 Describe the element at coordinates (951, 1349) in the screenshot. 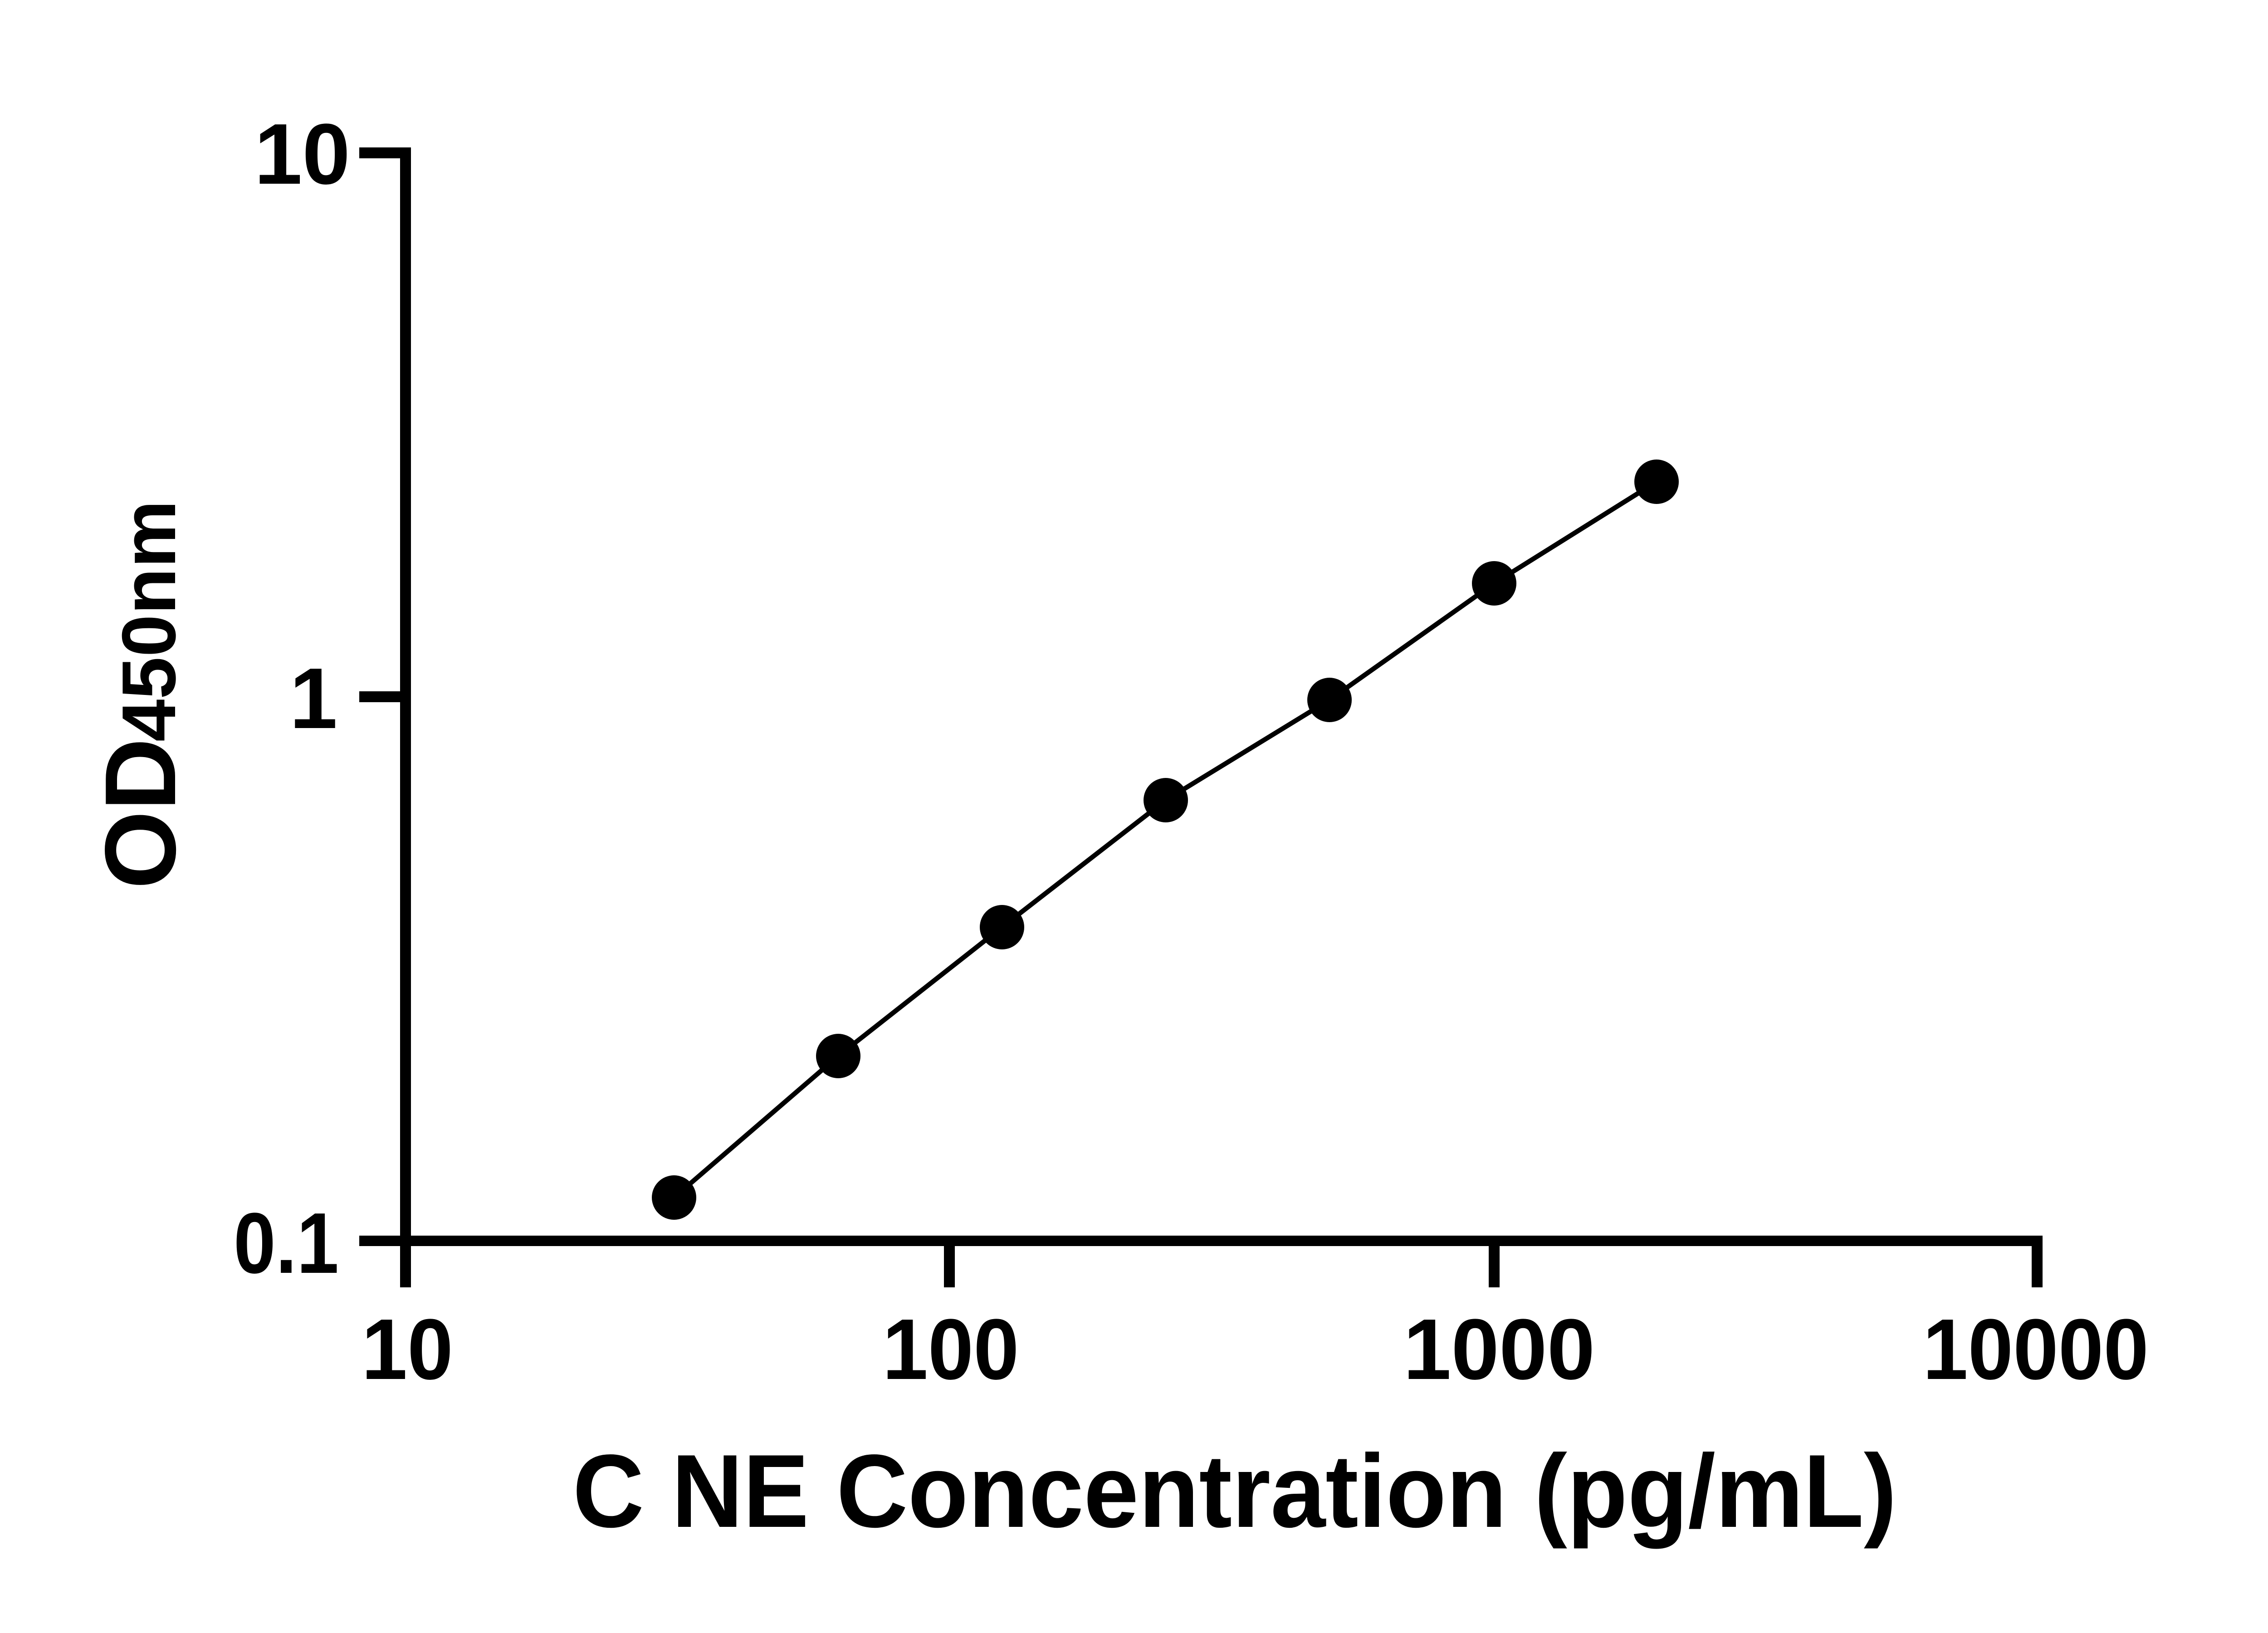

I see `svg-text: 100` at that location.